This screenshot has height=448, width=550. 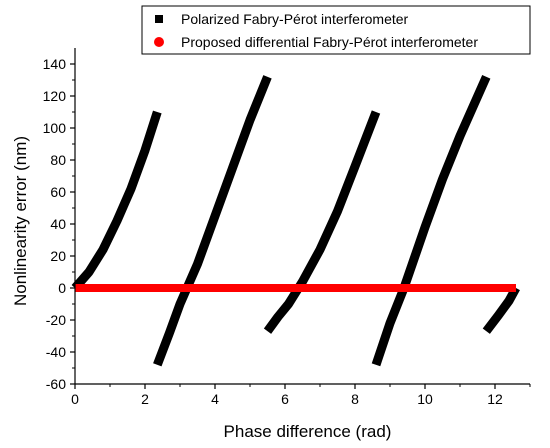 I want to click on legend-marker-square, so click(x=159, y=19).